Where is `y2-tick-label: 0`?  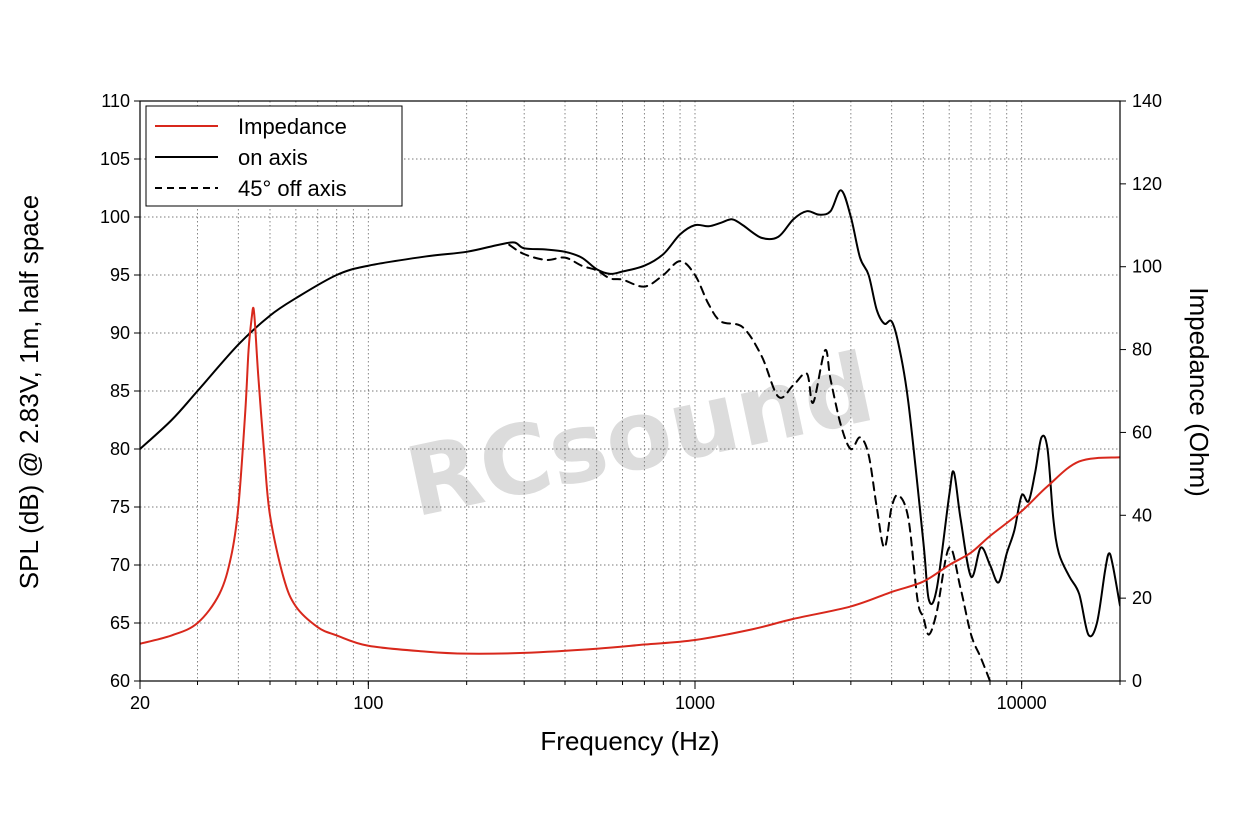 y2-tick-label: 0 is located at coordinates (1137, 681).